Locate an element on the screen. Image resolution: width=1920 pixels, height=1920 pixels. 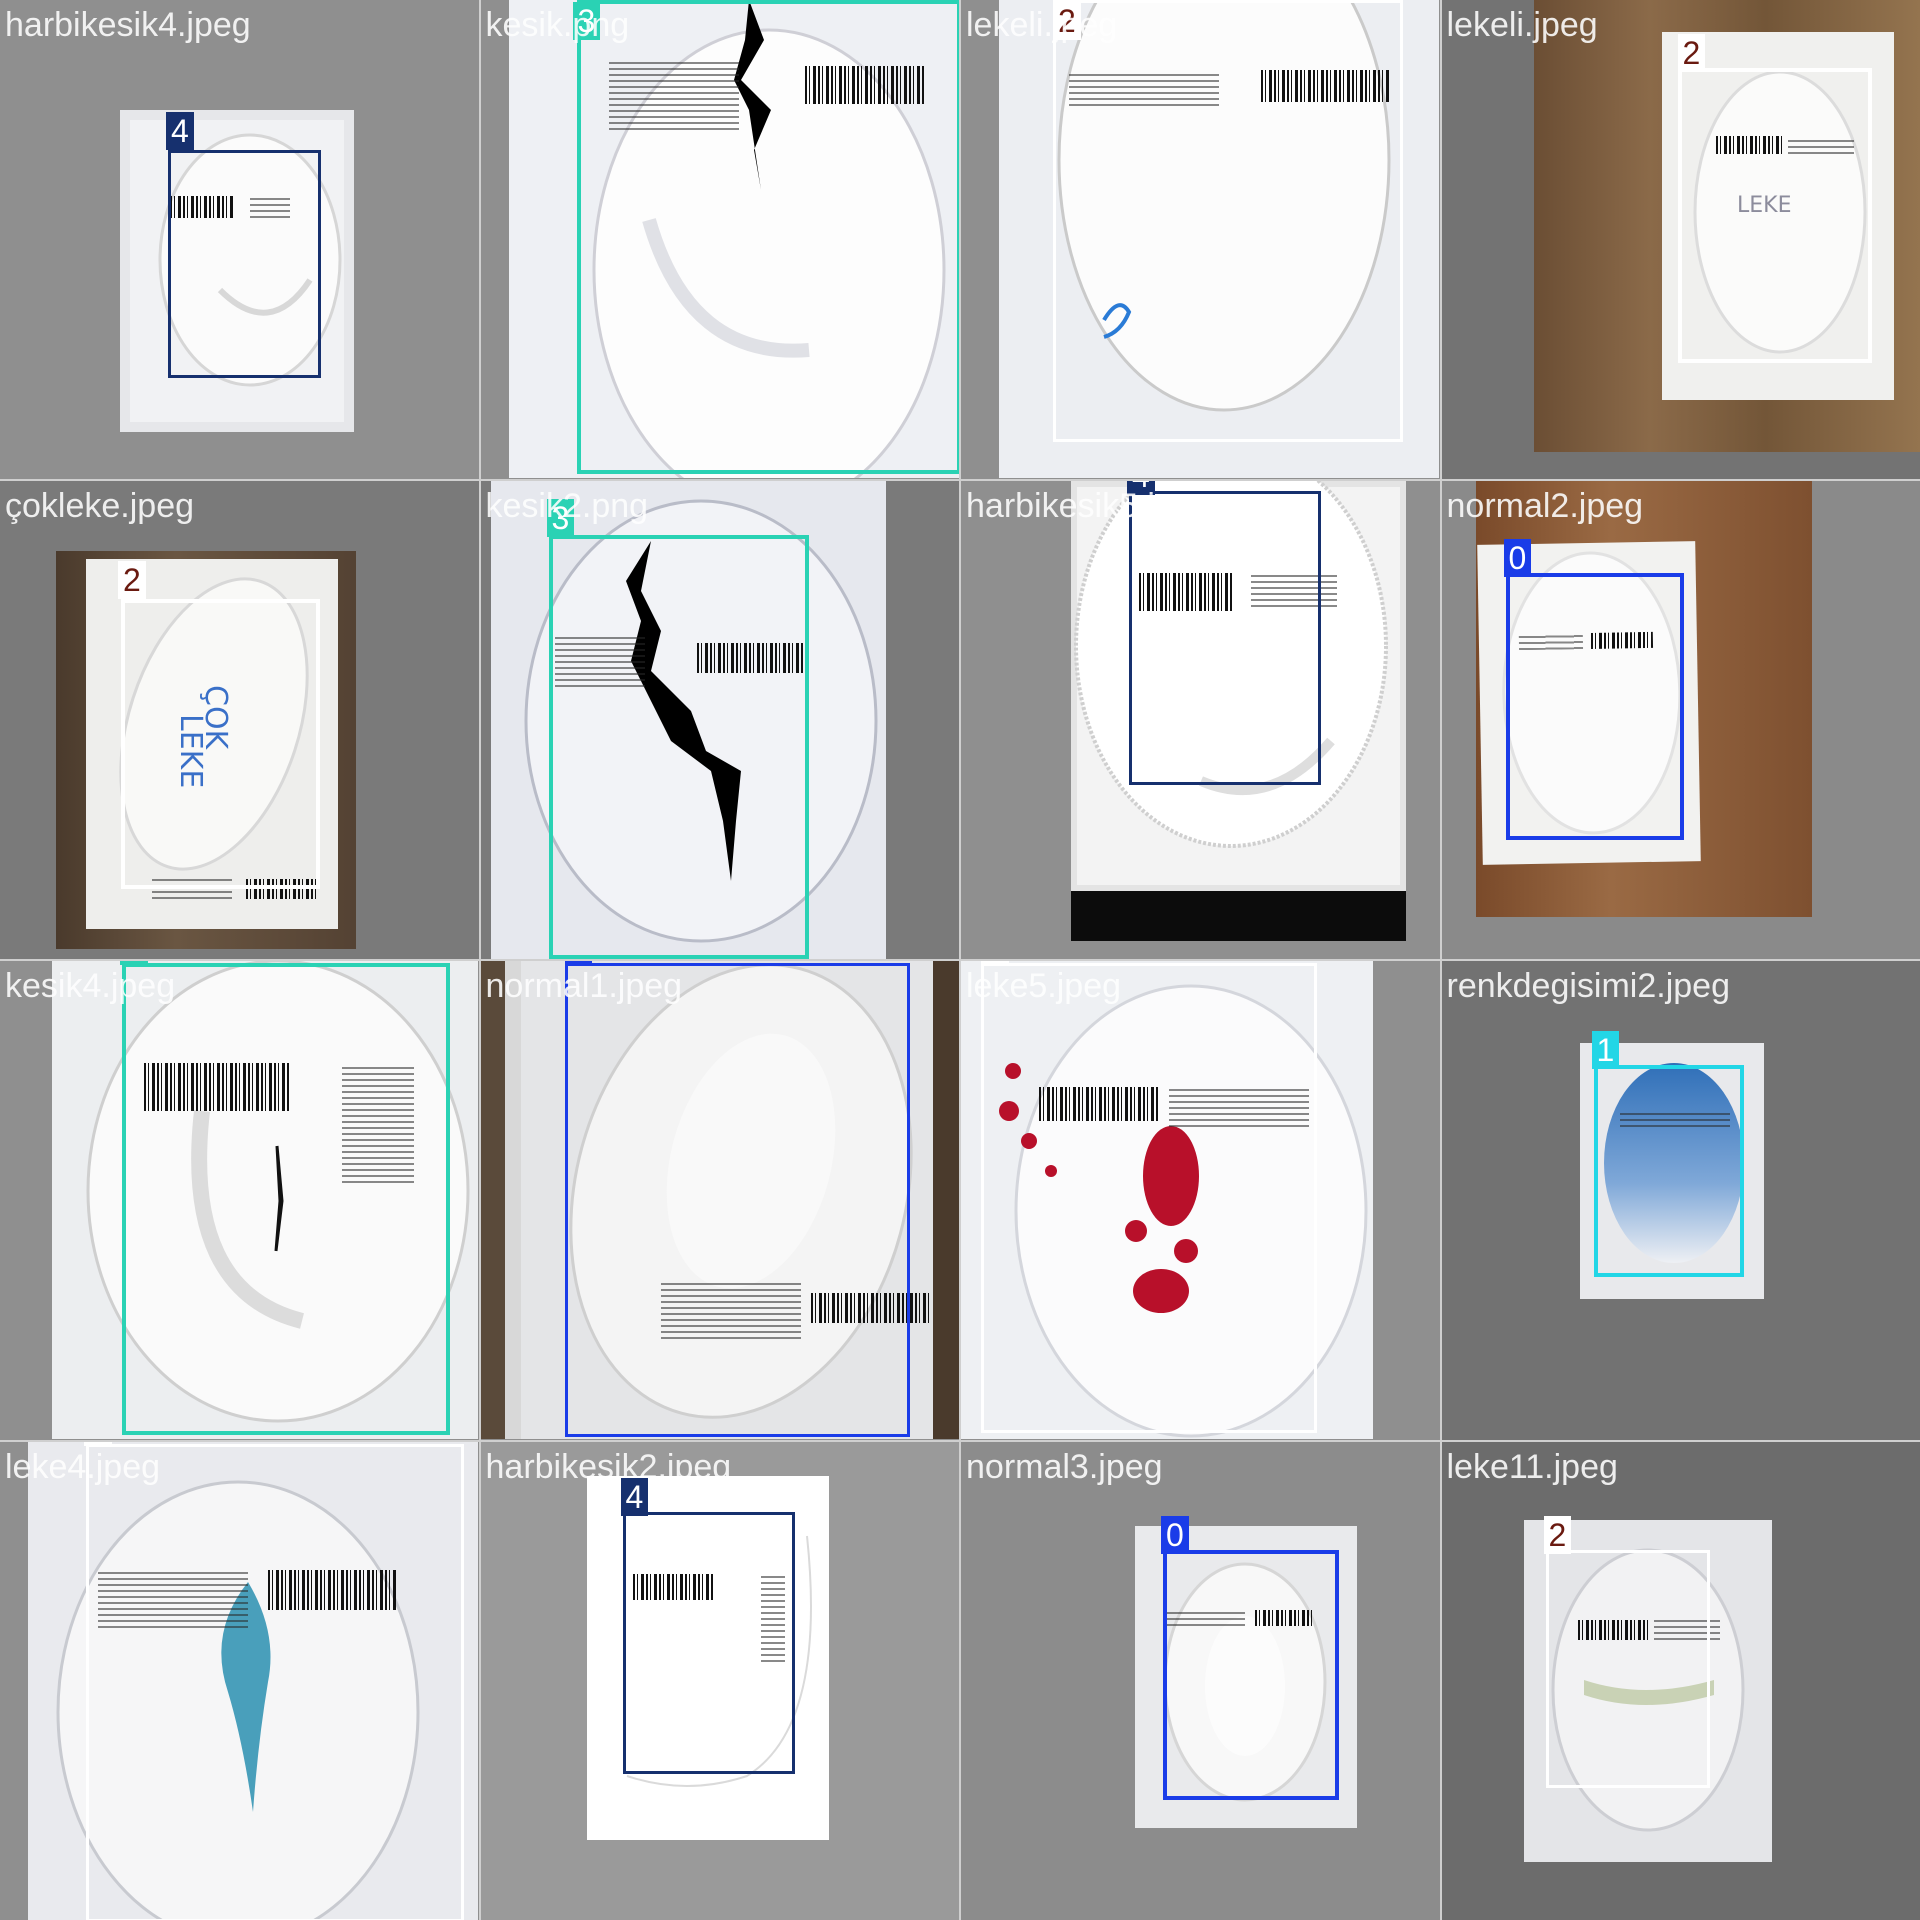
tile-filename: kesik4.jpeg is located at coordinates (90, 986).